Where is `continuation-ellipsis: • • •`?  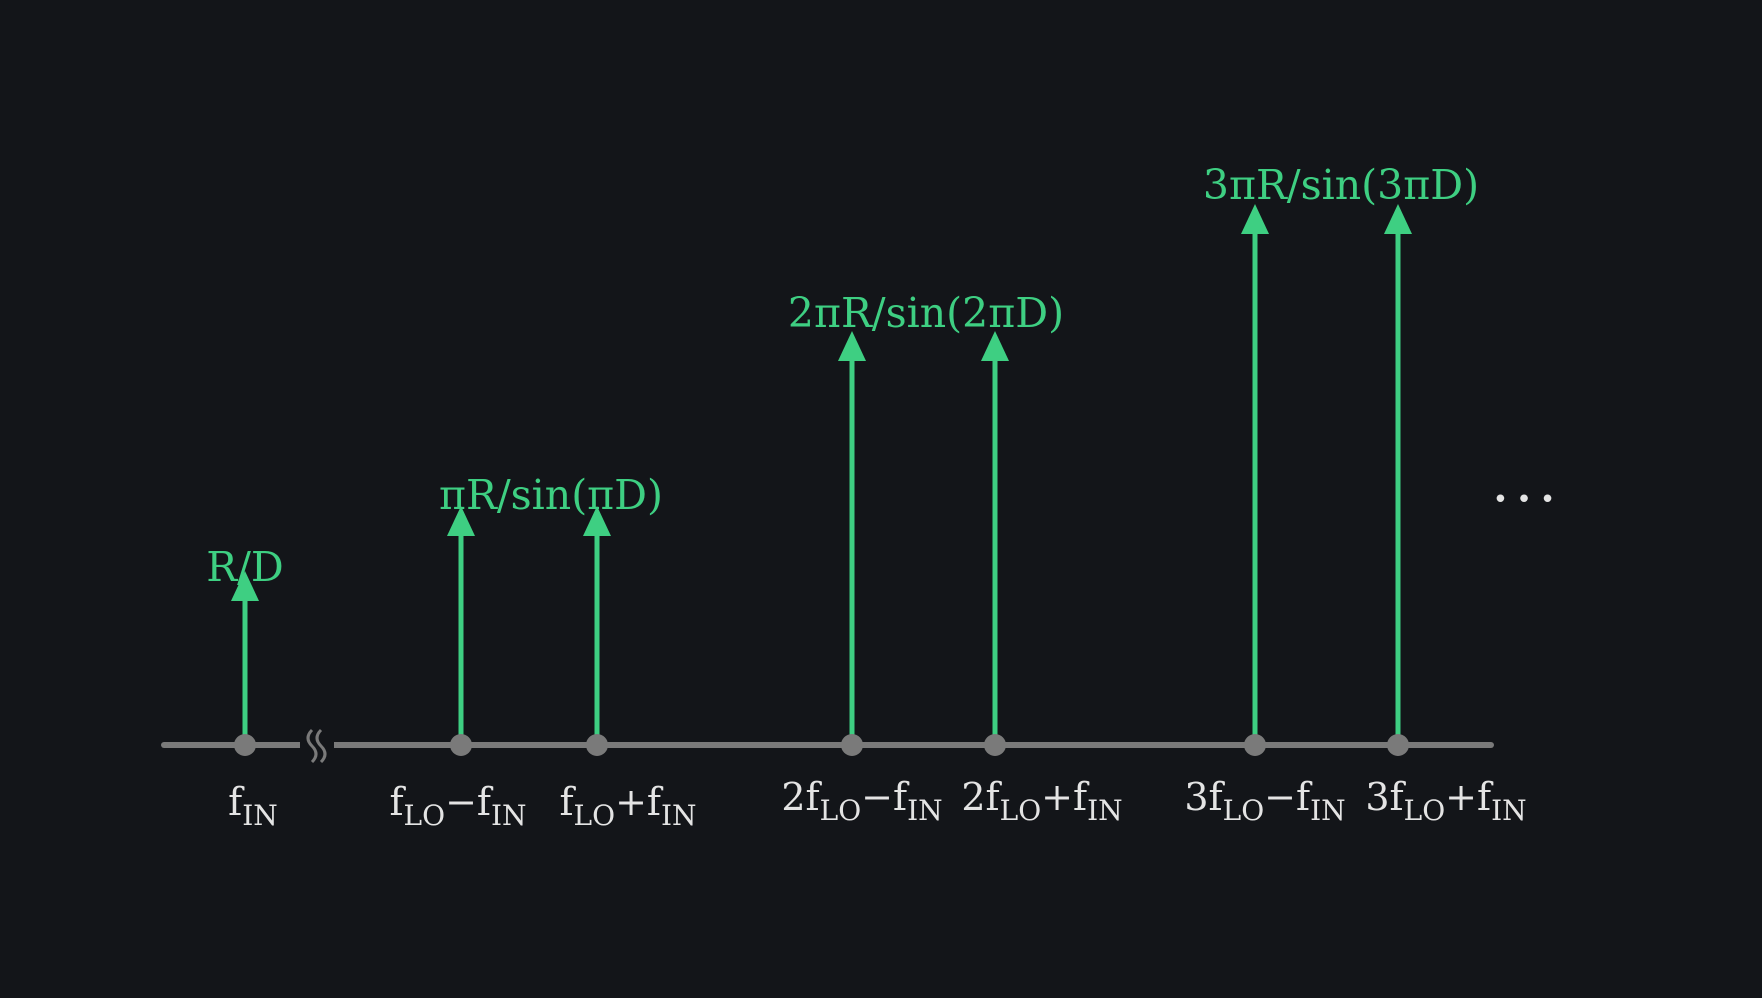
continuation-ellipsis: • • • is located at coordinates (1524, 500).